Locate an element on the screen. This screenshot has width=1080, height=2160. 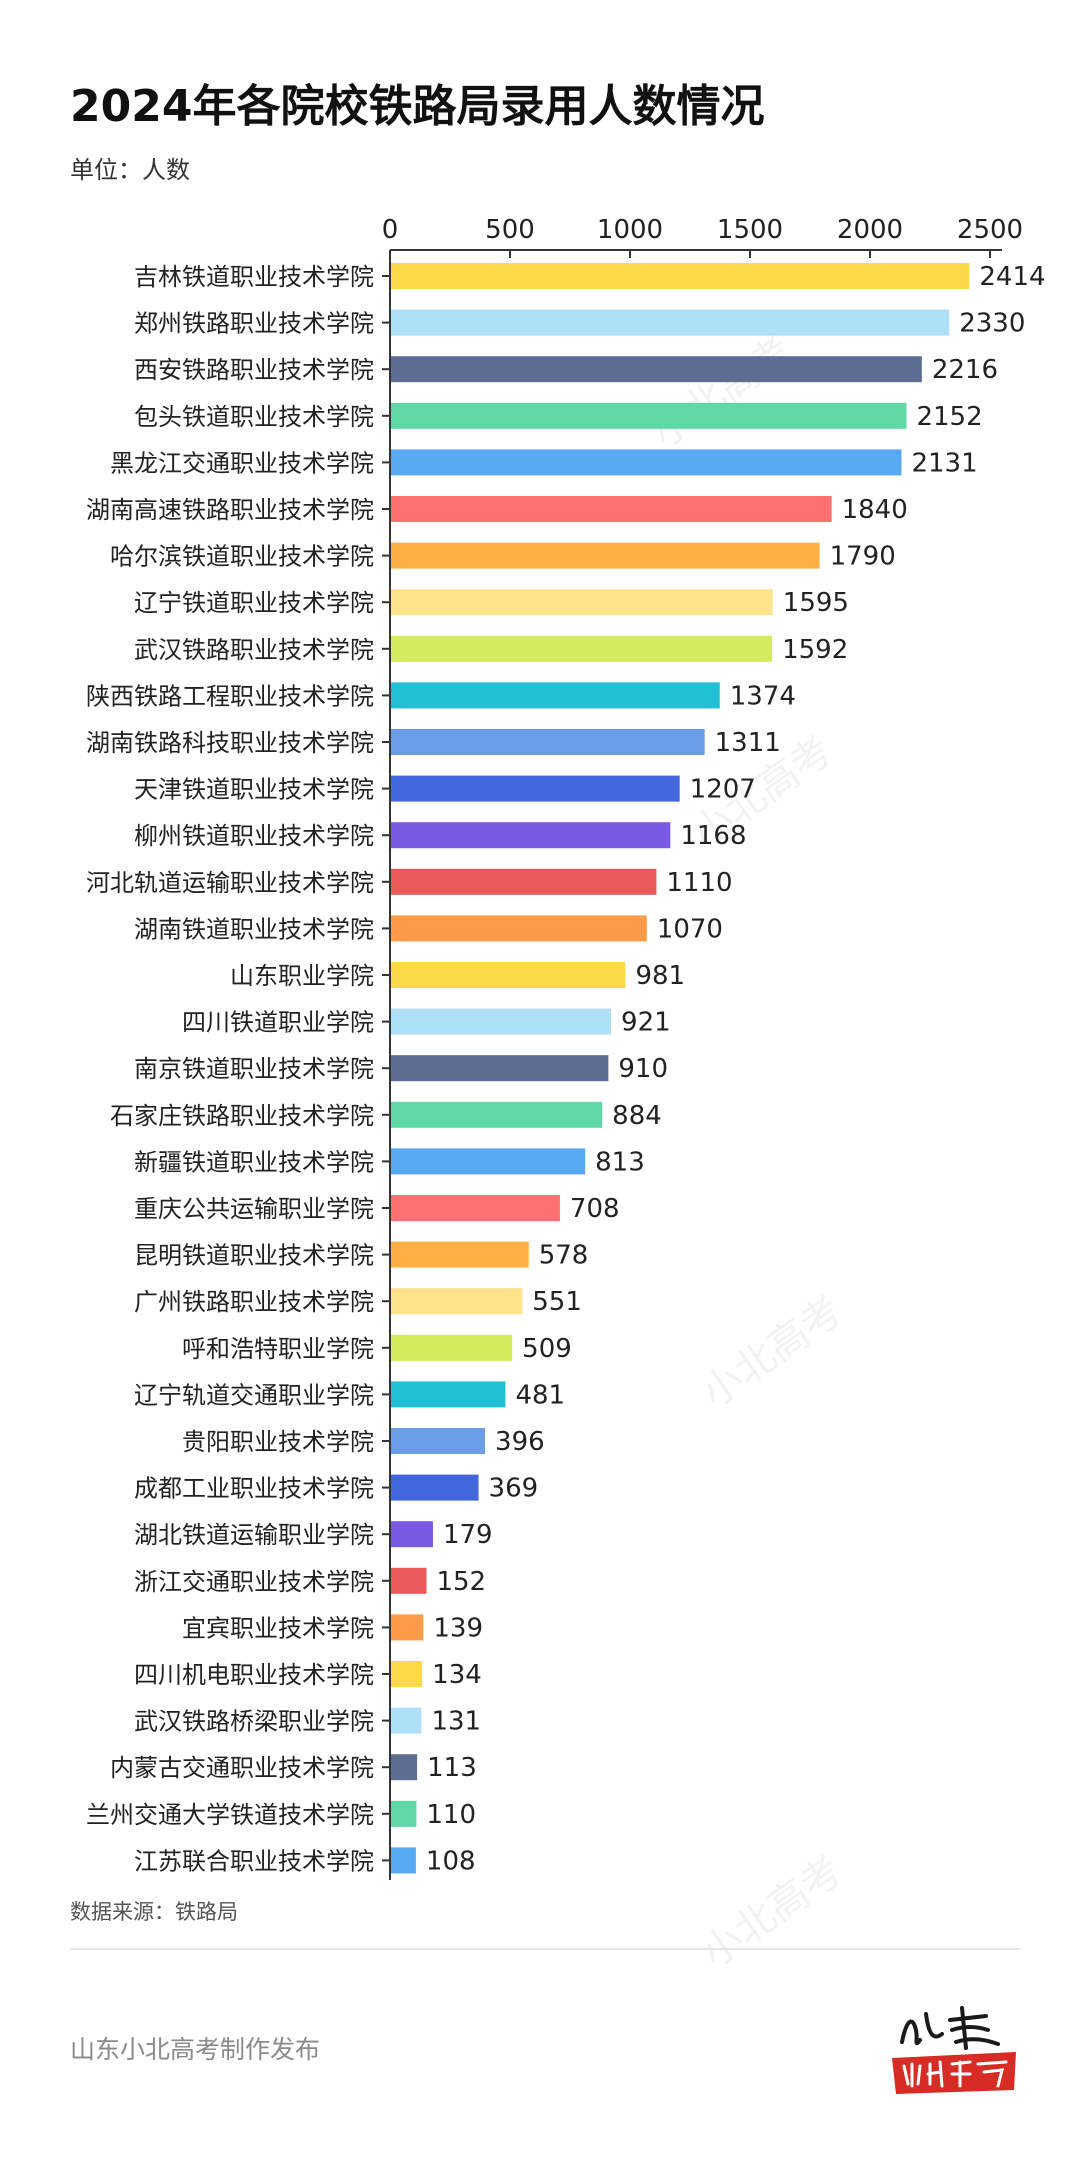
data-label: 152 is located at coordinates (461, 1582).